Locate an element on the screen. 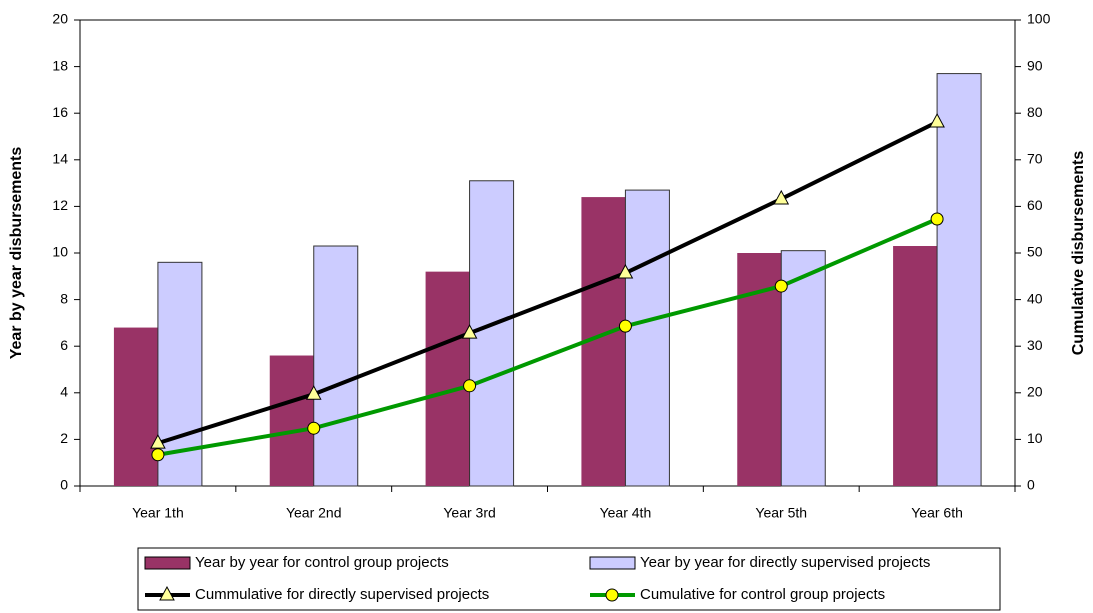 Image resolution: width=1093 pixels, height=613 pixels. y2-tick-label: 10 is located at coordinates (1035, 438).